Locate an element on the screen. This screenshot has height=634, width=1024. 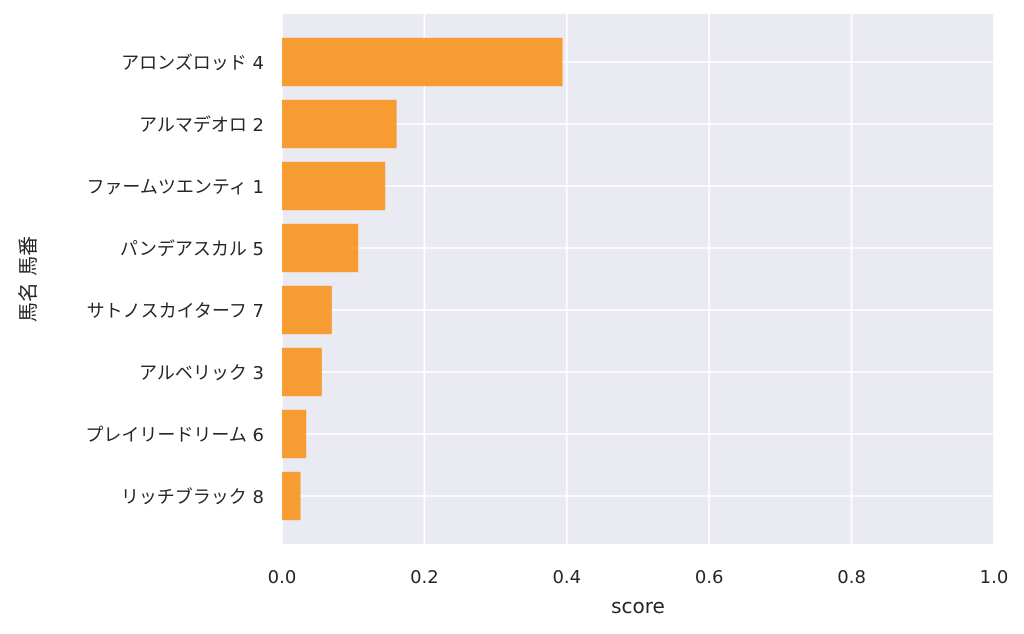
y-tick-label: リッチブラック 8 is located at coordinates (192, 497).